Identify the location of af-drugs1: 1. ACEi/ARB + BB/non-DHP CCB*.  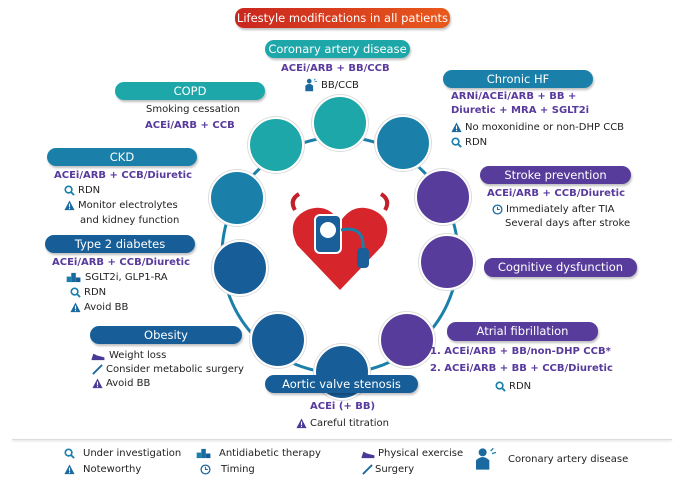
(520, 351).